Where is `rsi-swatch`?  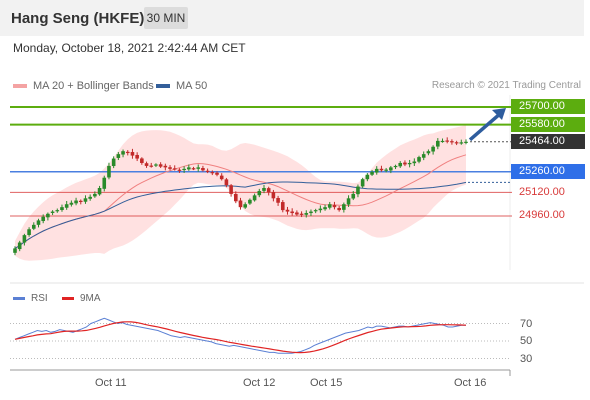
rsi-swatch is located at coordinates (19, 298).